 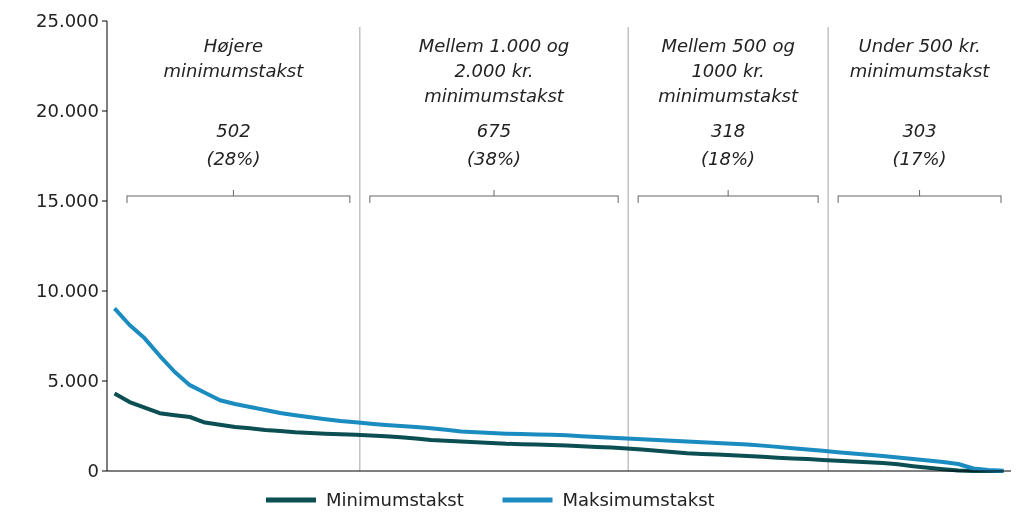 What do you see at coordinates (93, 471) in the screenshot?
I see `y-tick-label: 0` at bounding box center [93, 471].